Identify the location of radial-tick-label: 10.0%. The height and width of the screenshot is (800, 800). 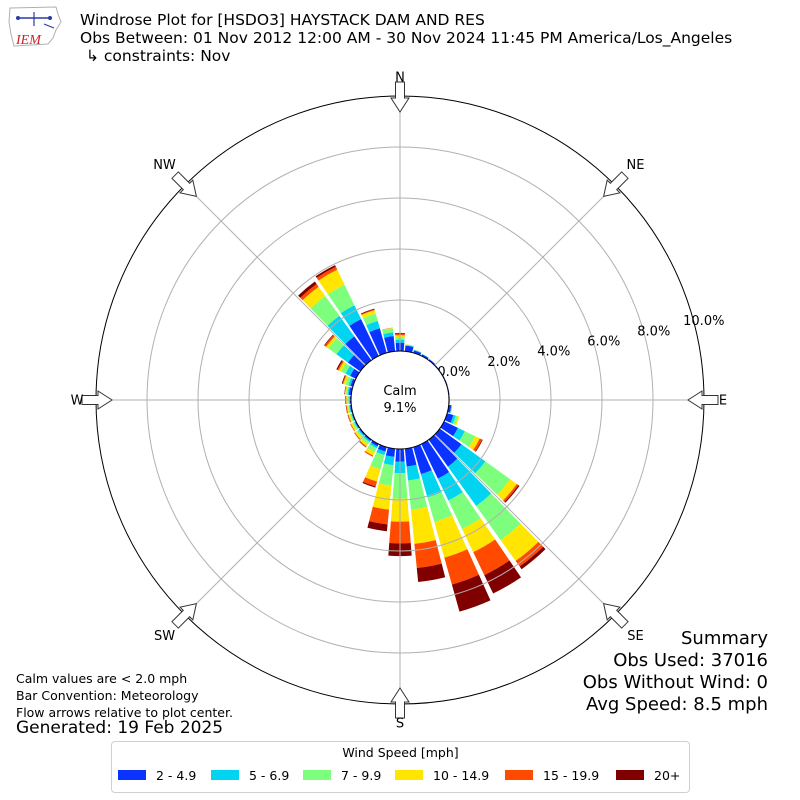
(703, 321).